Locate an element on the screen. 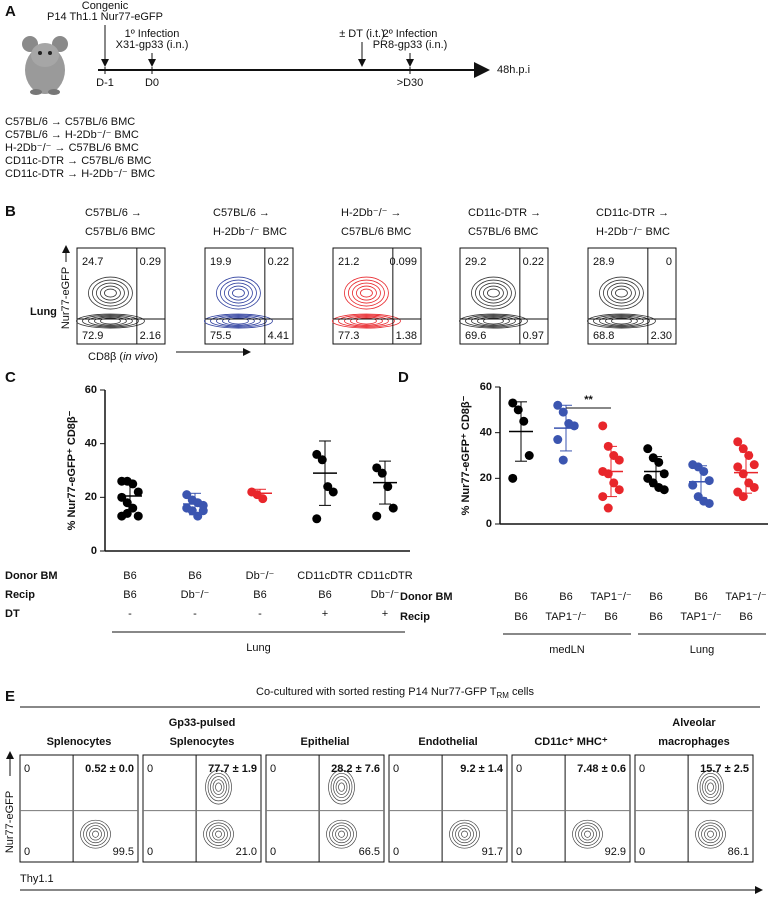  quadrant-value: 15.7 ± 2.5 is located at coordinates (724, 769).